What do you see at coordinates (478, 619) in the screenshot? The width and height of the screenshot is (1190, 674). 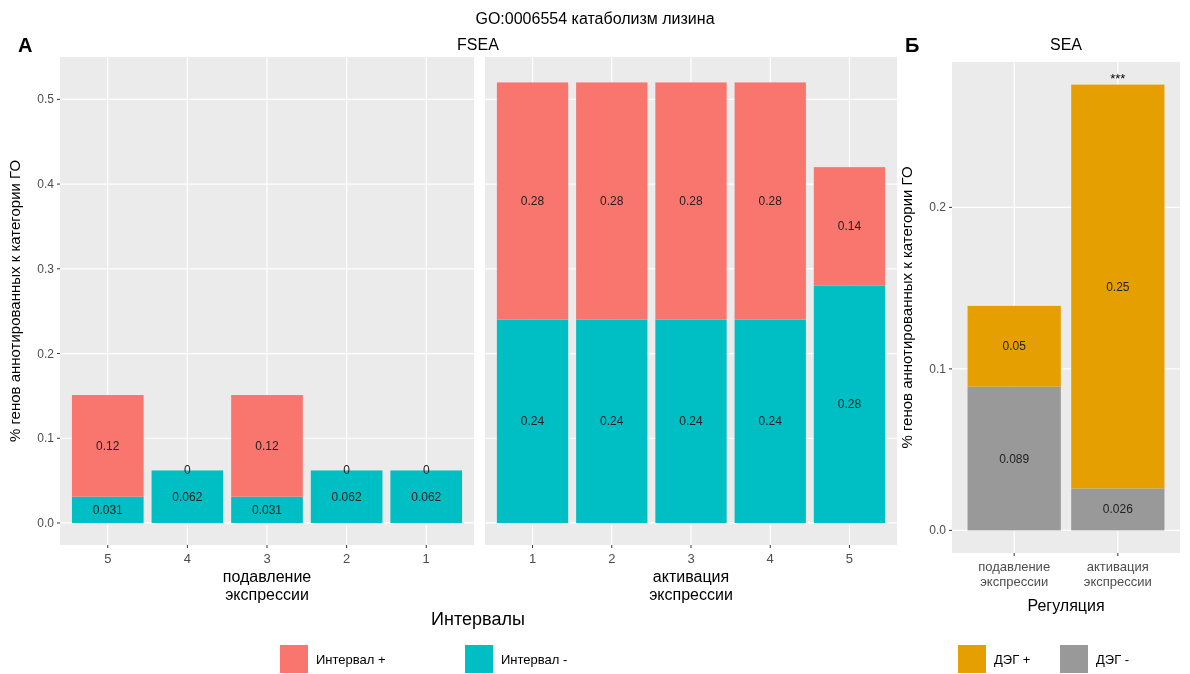 I see `text: Интервалы` at bounding box center [478, 619].